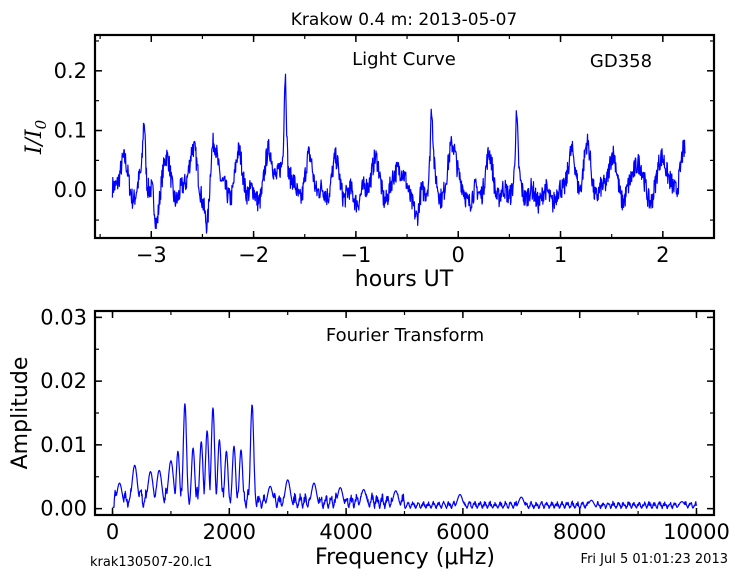 The image size is (742, 581). Describe the element at coordinates (253, 255) in the screenshot. I see `light-curve-xtick-label: −2` at that location.